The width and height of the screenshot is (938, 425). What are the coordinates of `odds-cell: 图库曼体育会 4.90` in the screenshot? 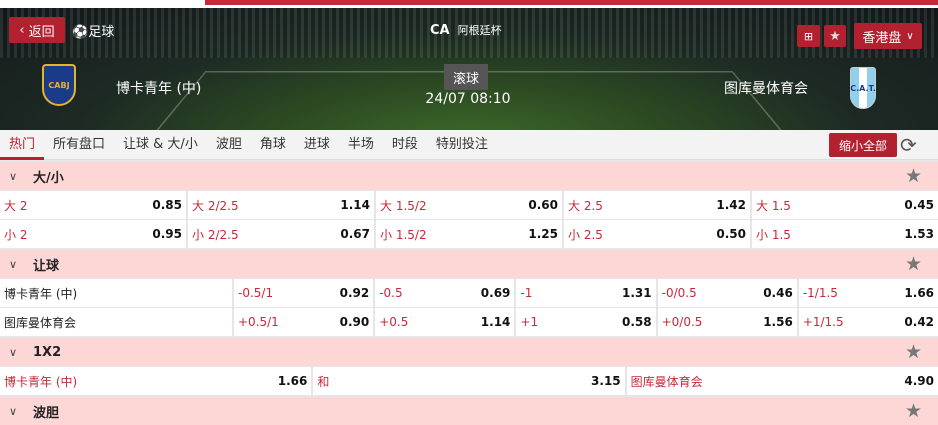 It's located at (782, 381).